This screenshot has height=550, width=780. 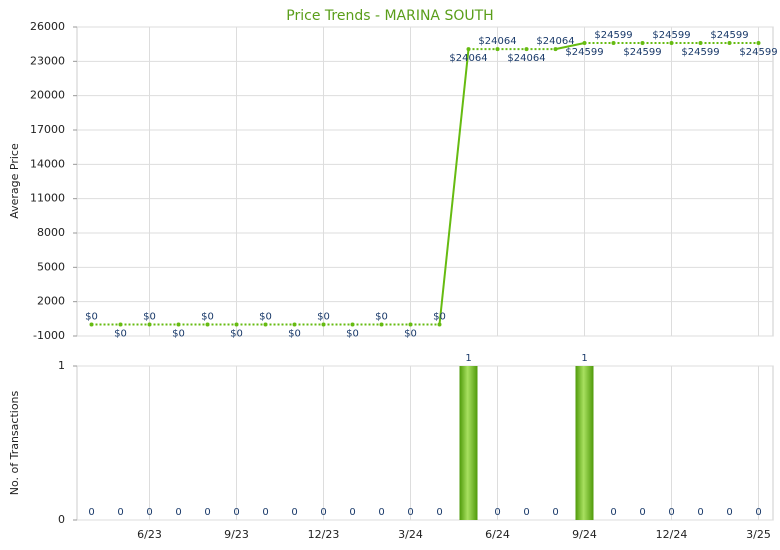 What do you see at coordinates (149, 534) in the screenshot?
I see `x-tick-label: 6/23` at bounding box center [149, 534].